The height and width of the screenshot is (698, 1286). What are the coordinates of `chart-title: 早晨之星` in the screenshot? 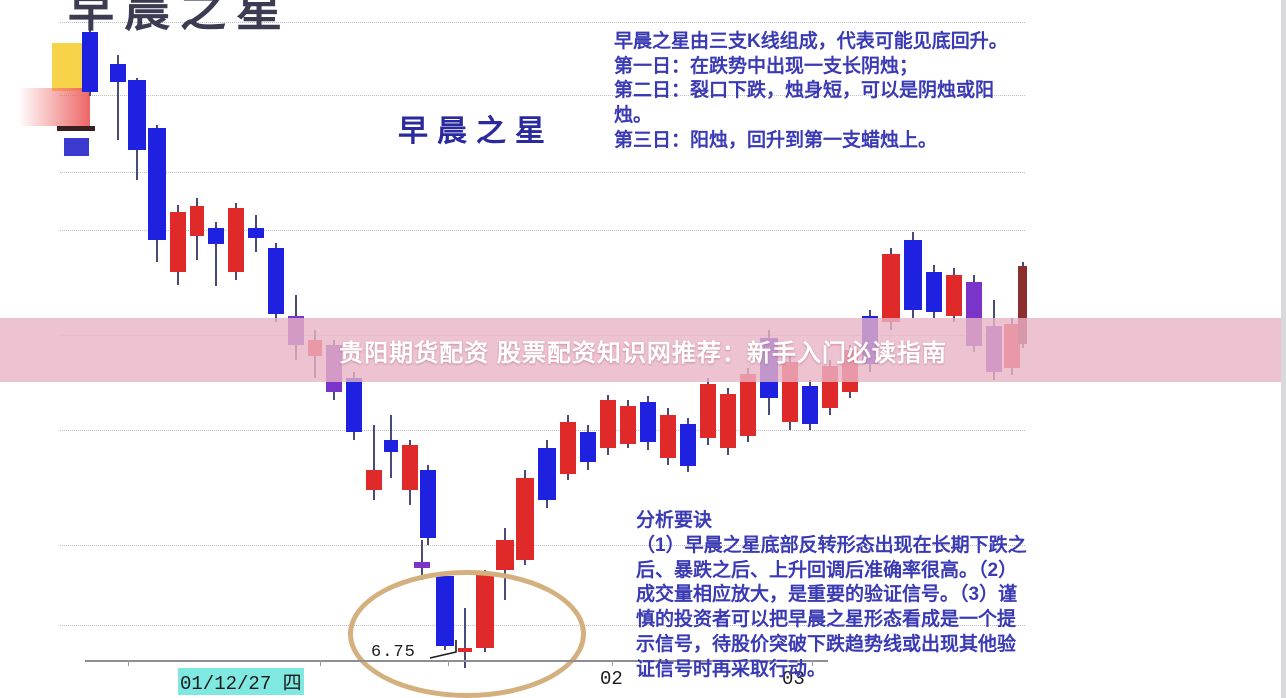 It's located at (180, 18).